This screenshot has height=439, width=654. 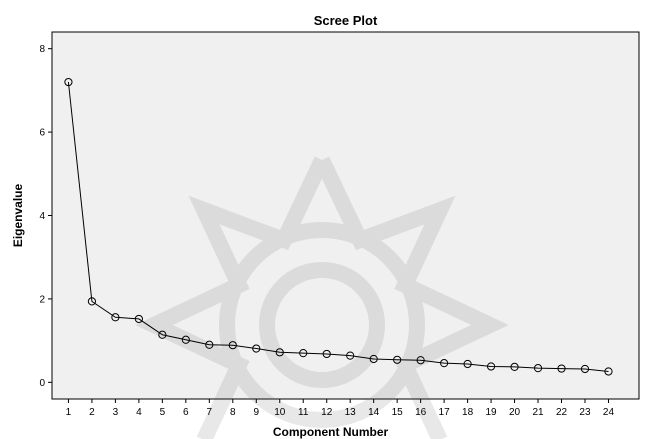 I want to click on x-tick-label: 1, so click(x=69, y=412).